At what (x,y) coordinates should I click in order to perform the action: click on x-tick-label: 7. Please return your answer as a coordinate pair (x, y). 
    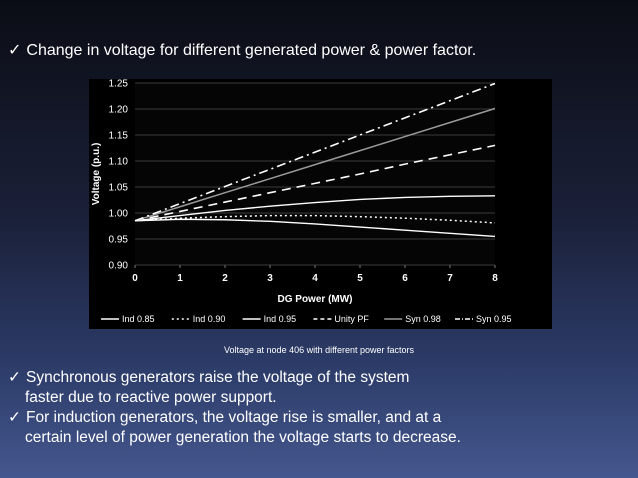
    Looking at the image, I should click on (450, 278).